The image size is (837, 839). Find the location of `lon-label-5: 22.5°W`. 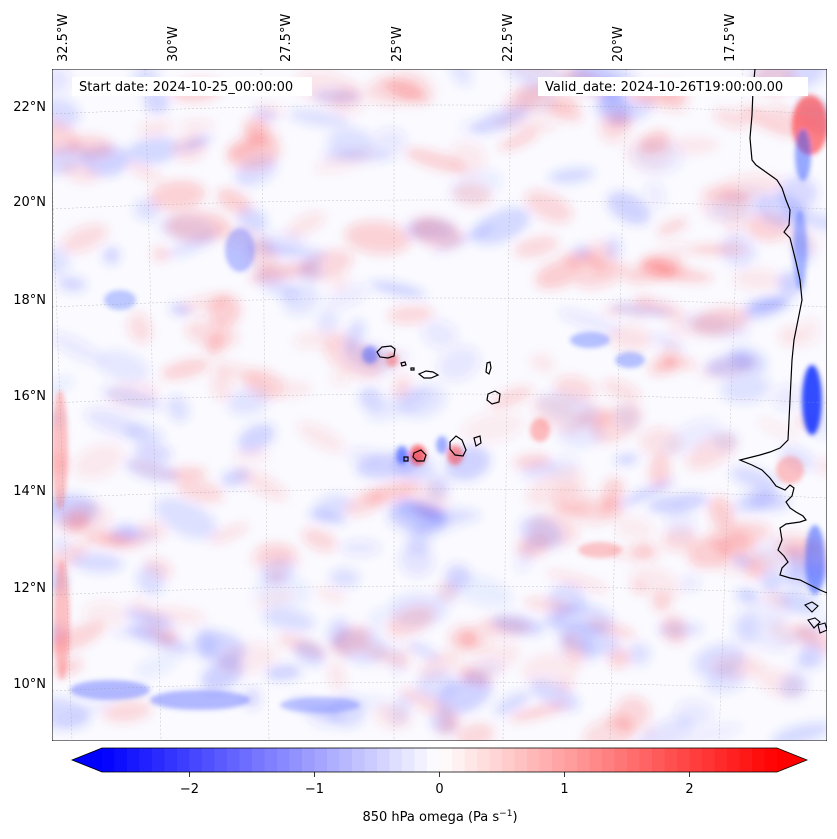

lon-label-5: 22.5°W is located at coordinates (508, 38).